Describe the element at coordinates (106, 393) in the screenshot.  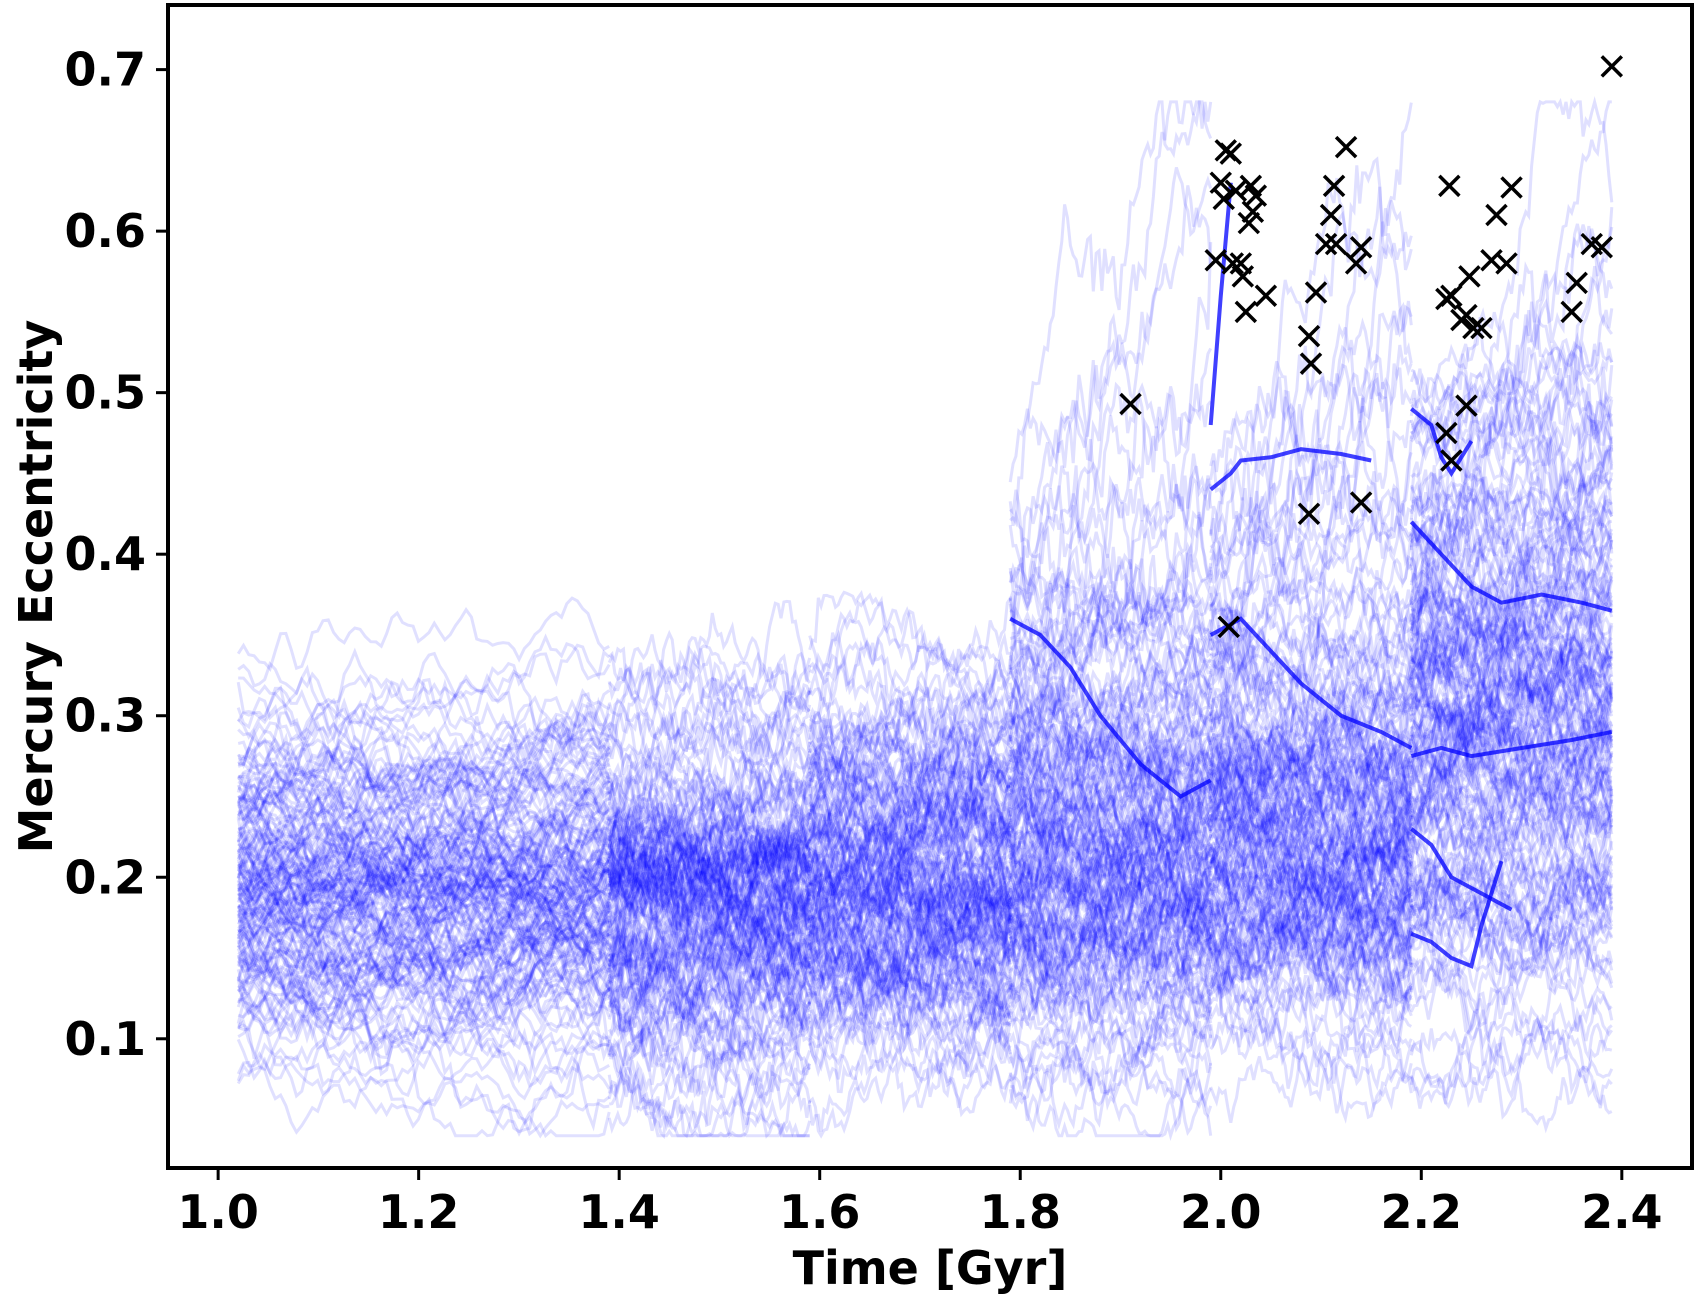
I see `y-tick-label: 0.5` at that location.